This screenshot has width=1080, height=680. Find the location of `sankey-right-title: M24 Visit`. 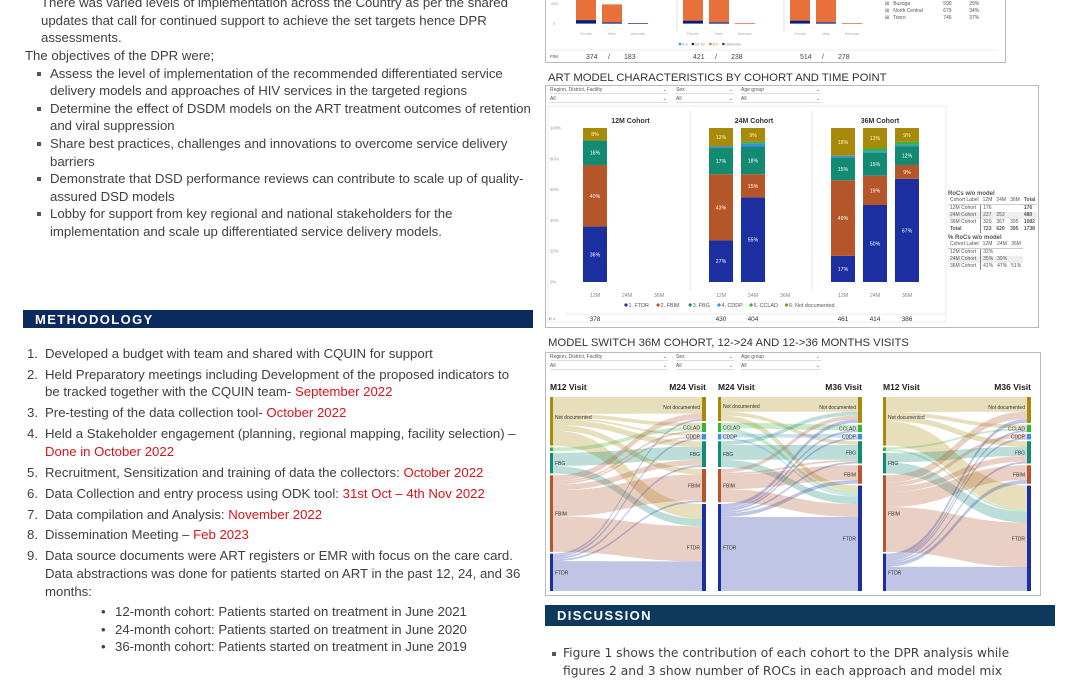

sankey-right-title: M24 Visit is located at coordinates (687, 387).